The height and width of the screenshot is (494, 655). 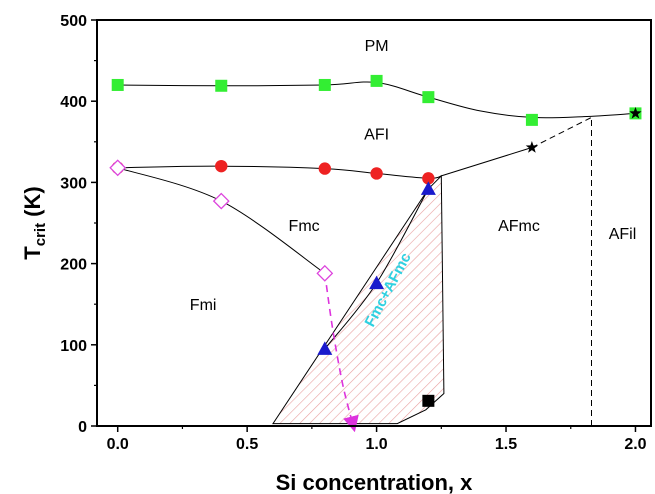 What do you see at coordinates (375, 482) in the screenshot?
I see `x-axis-title: Si concentration, x` at bounding box center [375, 482].